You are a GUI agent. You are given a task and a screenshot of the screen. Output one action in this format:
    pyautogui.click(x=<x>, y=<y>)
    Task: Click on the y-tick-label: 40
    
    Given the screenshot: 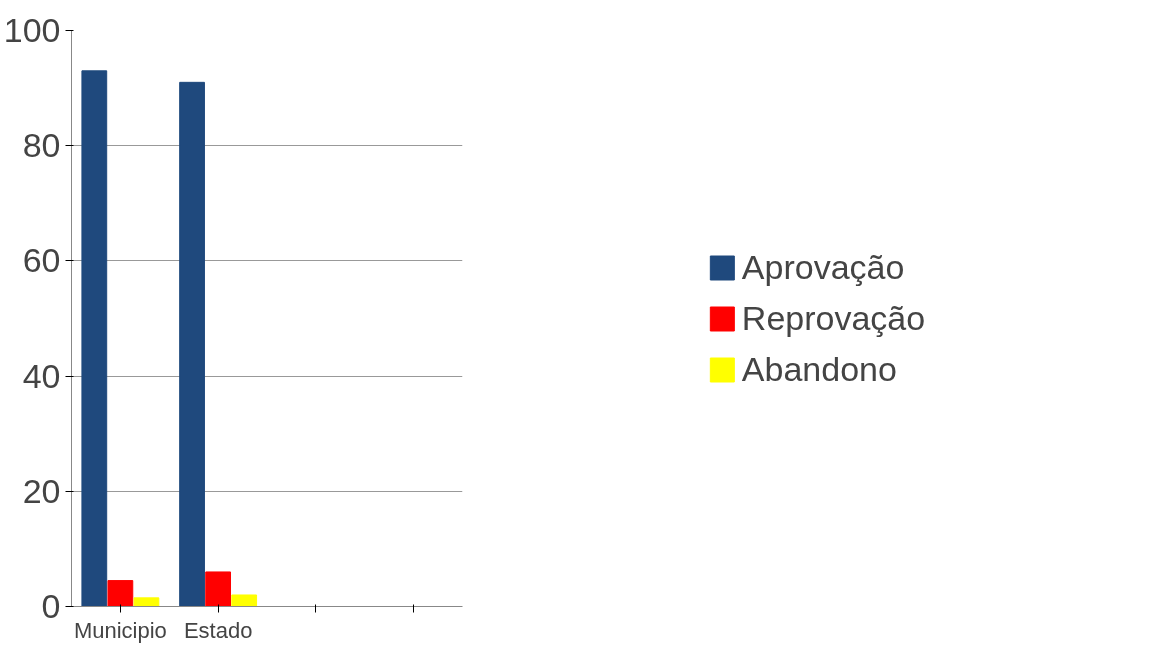 What is the action you would take?
    pyautogui.click(x=41, y=375)
    